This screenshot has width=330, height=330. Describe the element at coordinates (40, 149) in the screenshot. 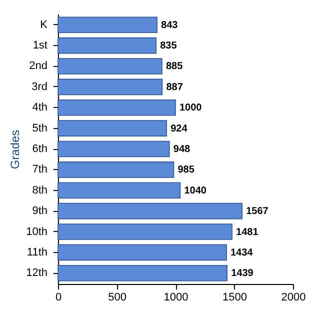

I see `y-tick-label: 6th` at that location.